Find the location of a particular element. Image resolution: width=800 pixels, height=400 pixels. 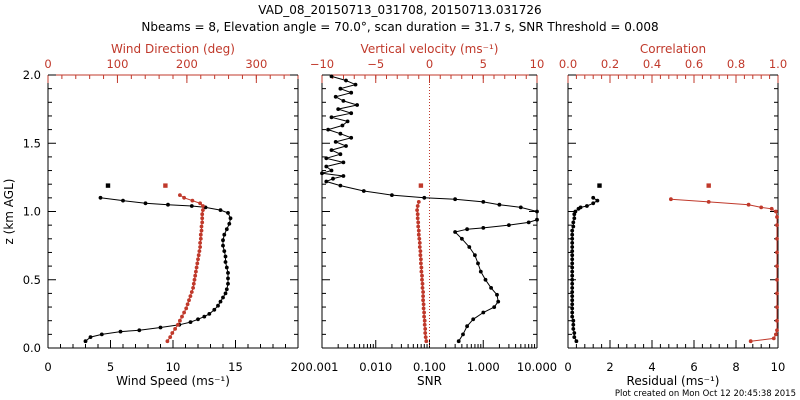

y-tick-label: 1.5 is located at coordinates (32, 143).